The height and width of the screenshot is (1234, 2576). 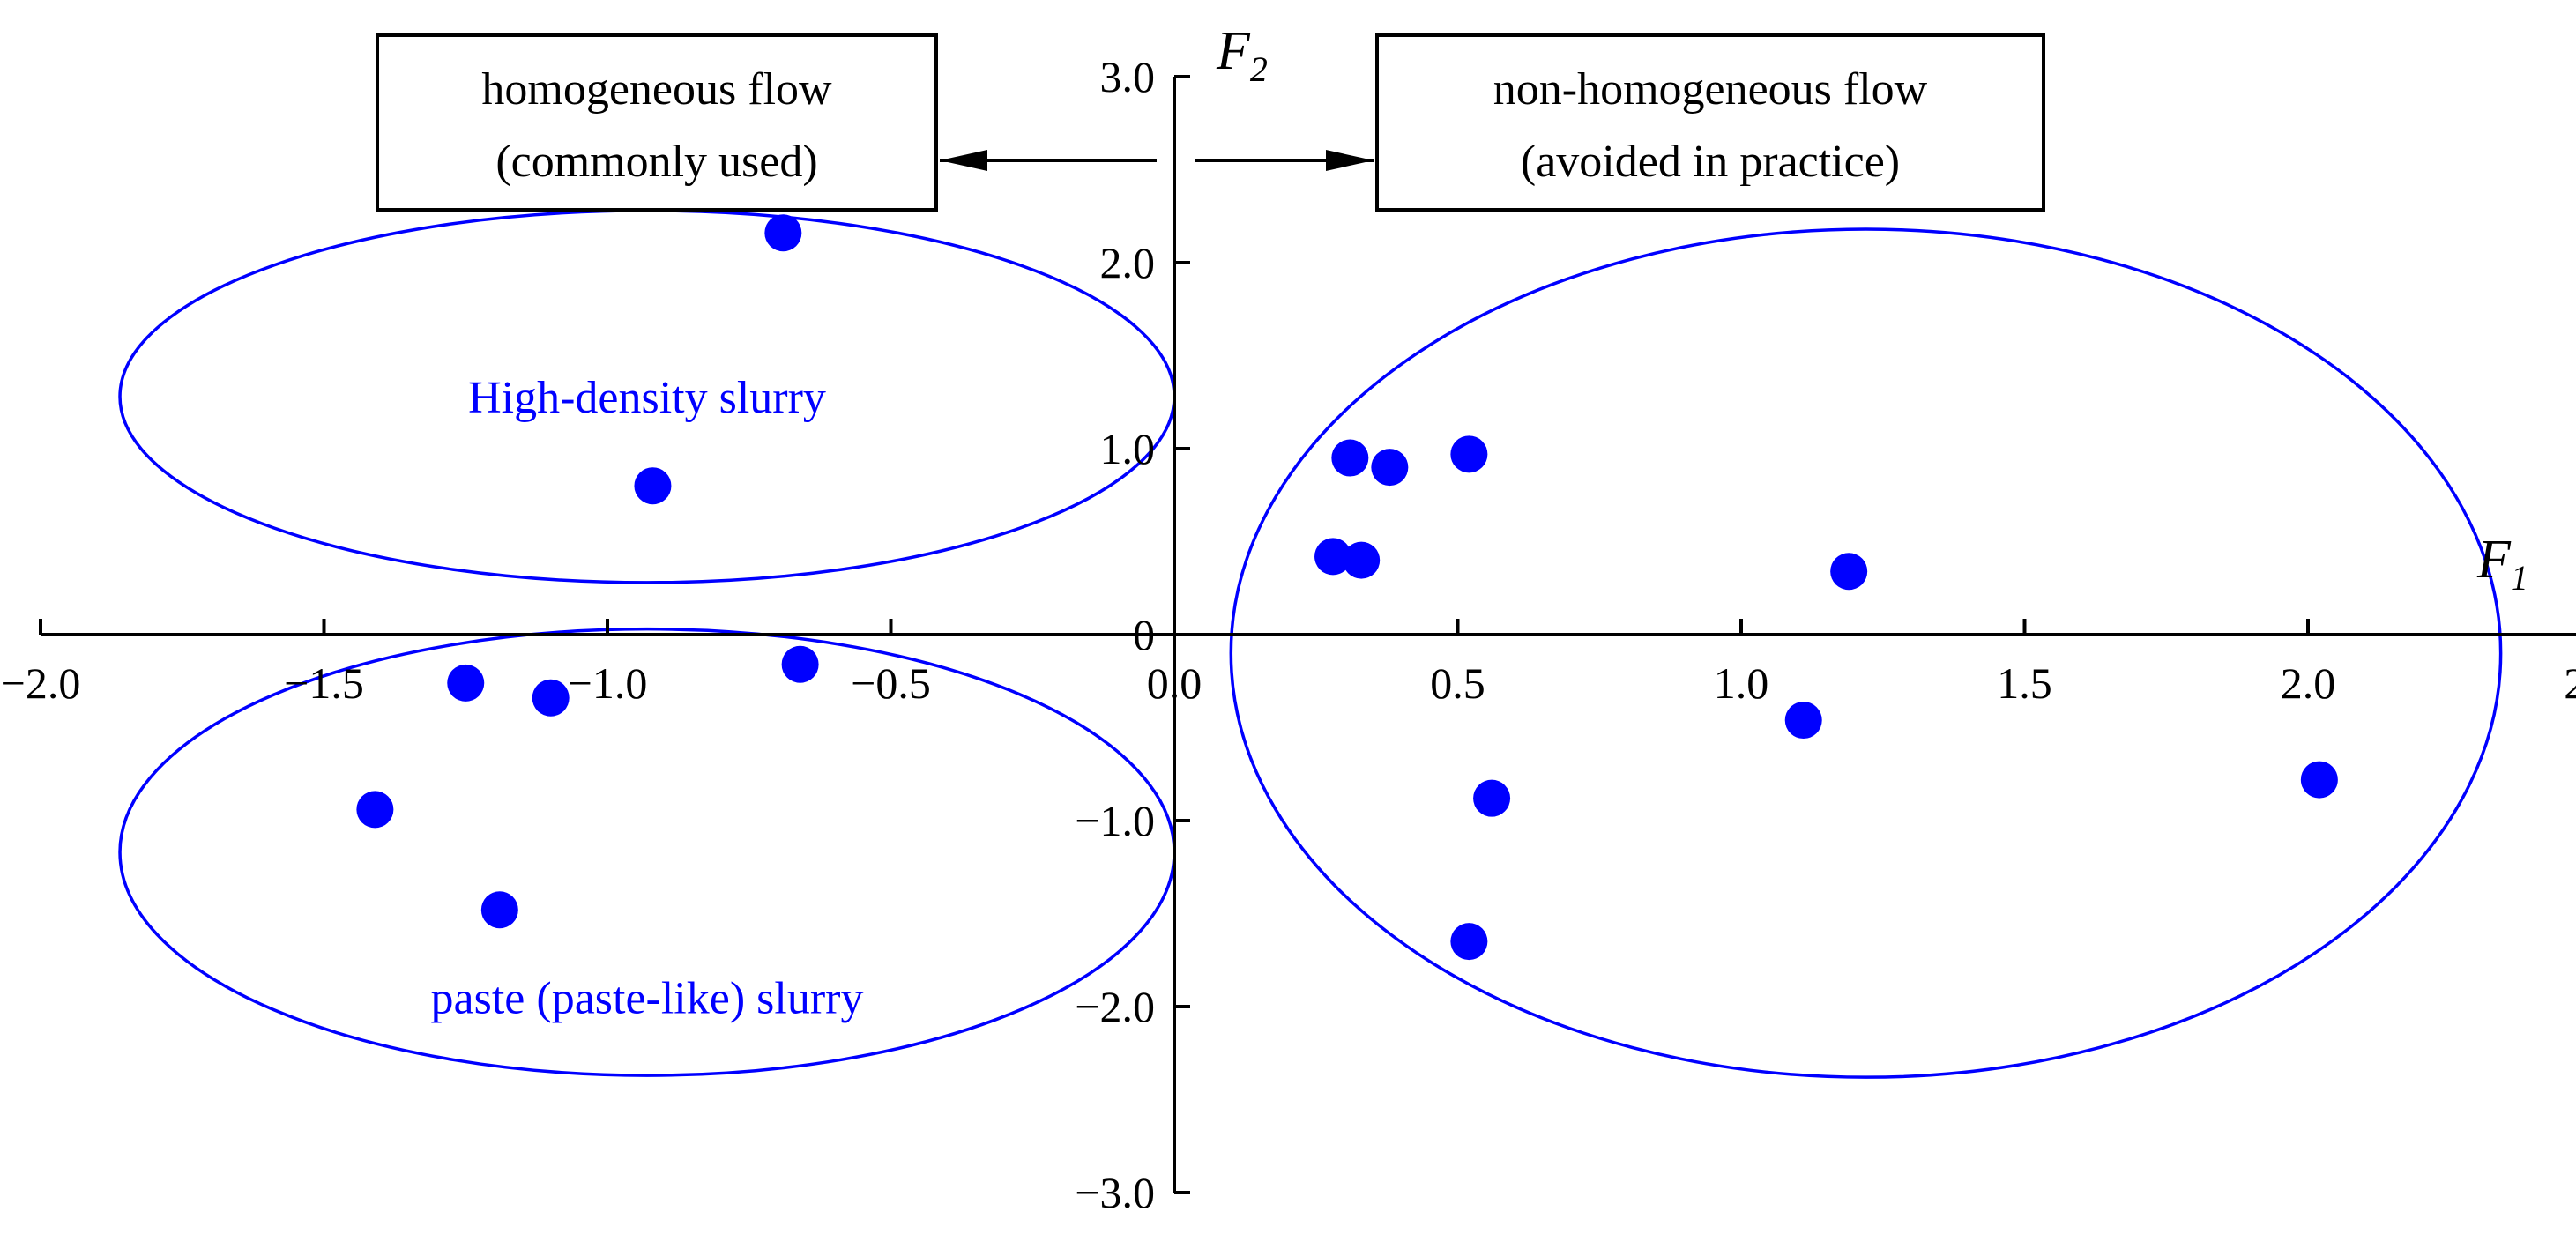 What do you see at coordinates (608, 683) in the screenshot?
I see `x-tick-label: −1.0` at bounding box center [608, 683].